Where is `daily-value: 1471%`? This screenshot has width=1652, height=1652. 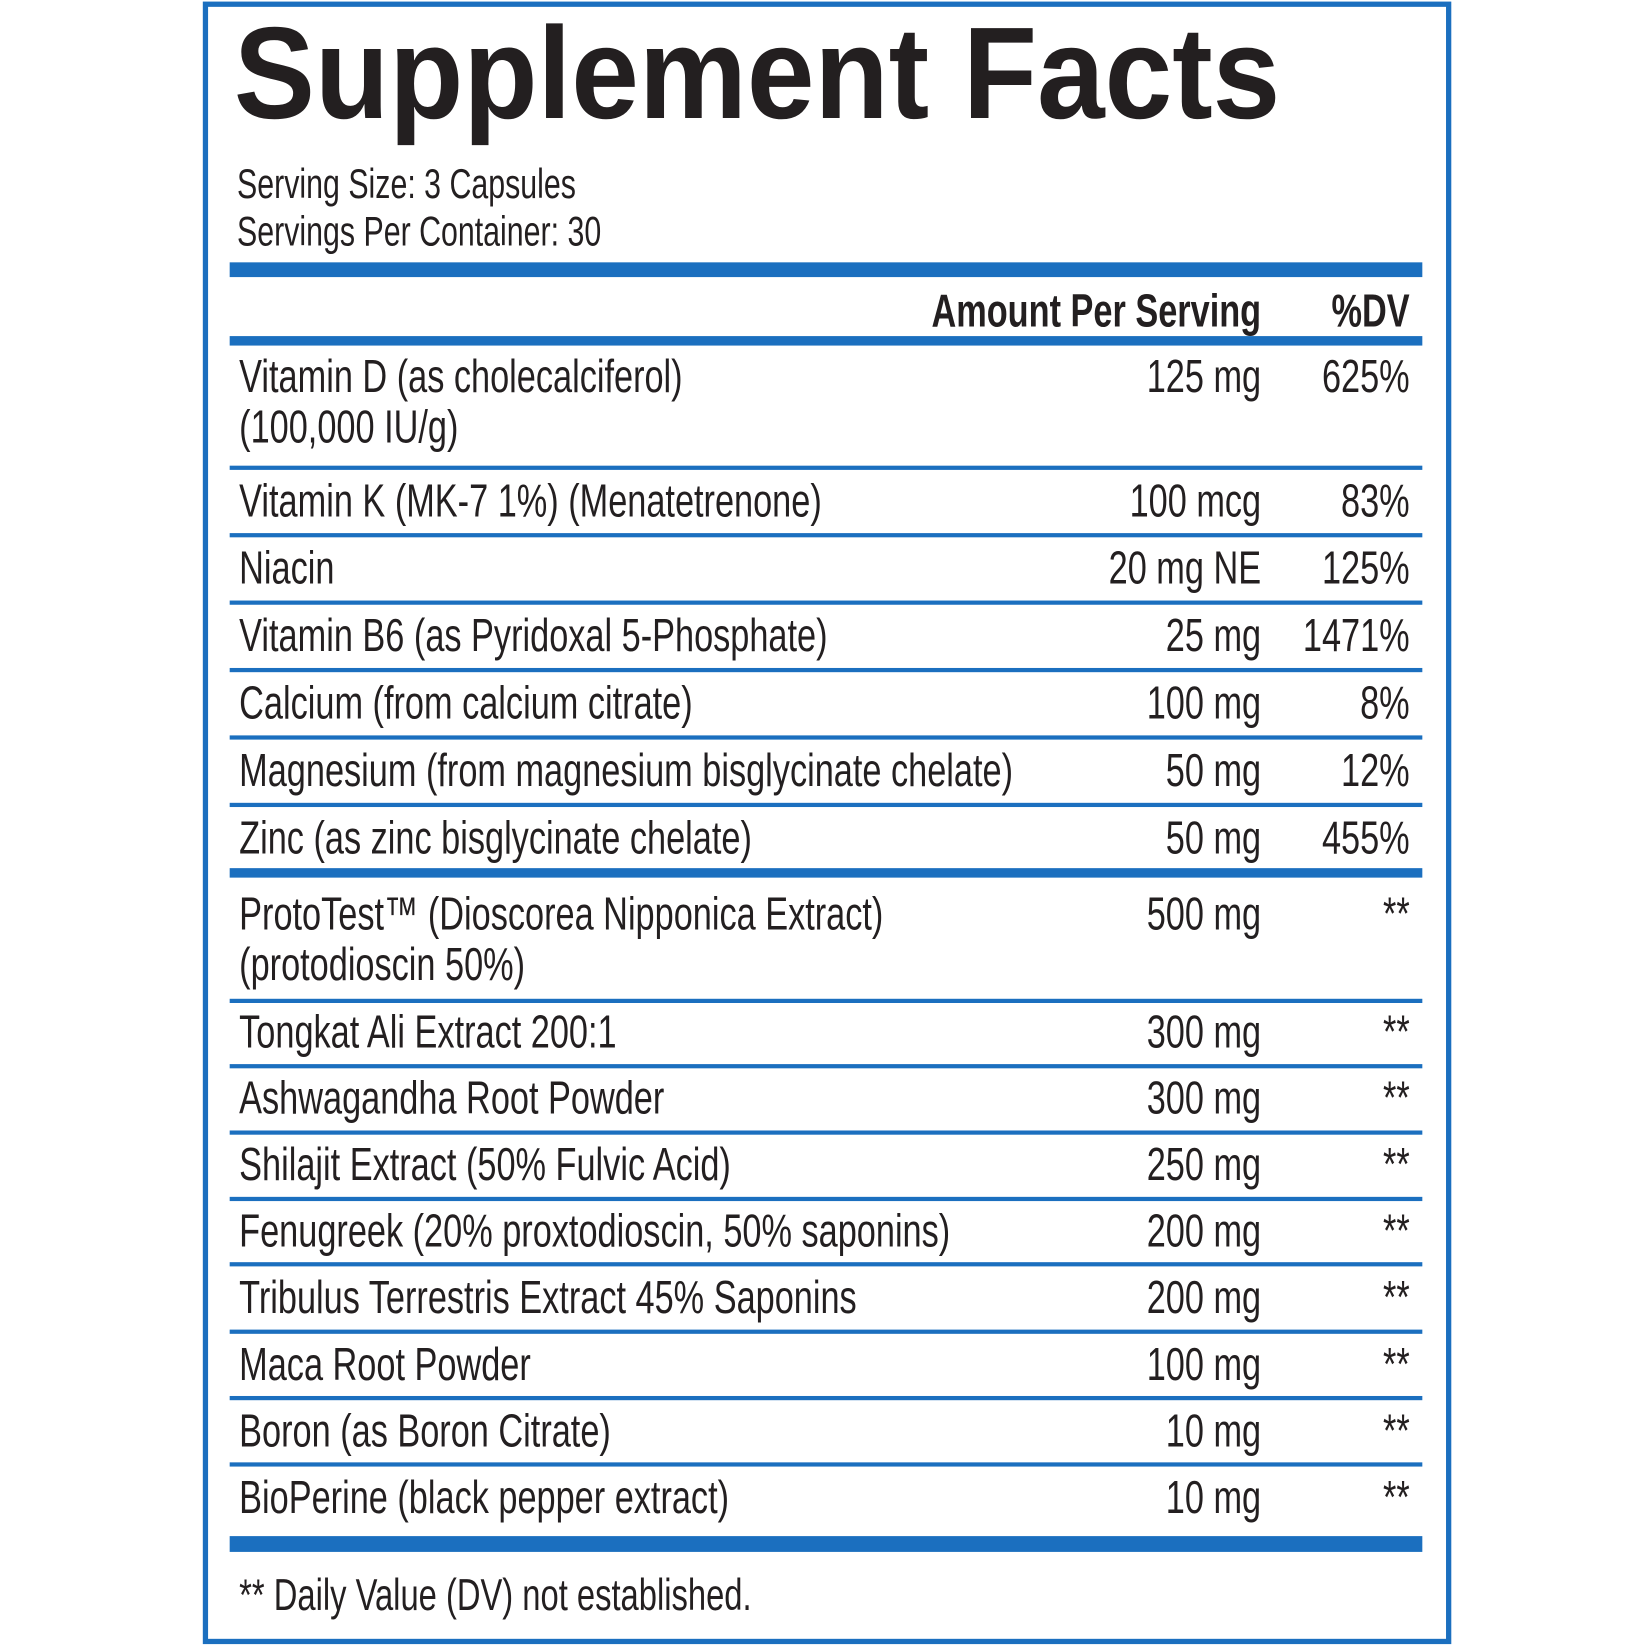
daily-value: 1471% is located at coordinates (1356, 635).